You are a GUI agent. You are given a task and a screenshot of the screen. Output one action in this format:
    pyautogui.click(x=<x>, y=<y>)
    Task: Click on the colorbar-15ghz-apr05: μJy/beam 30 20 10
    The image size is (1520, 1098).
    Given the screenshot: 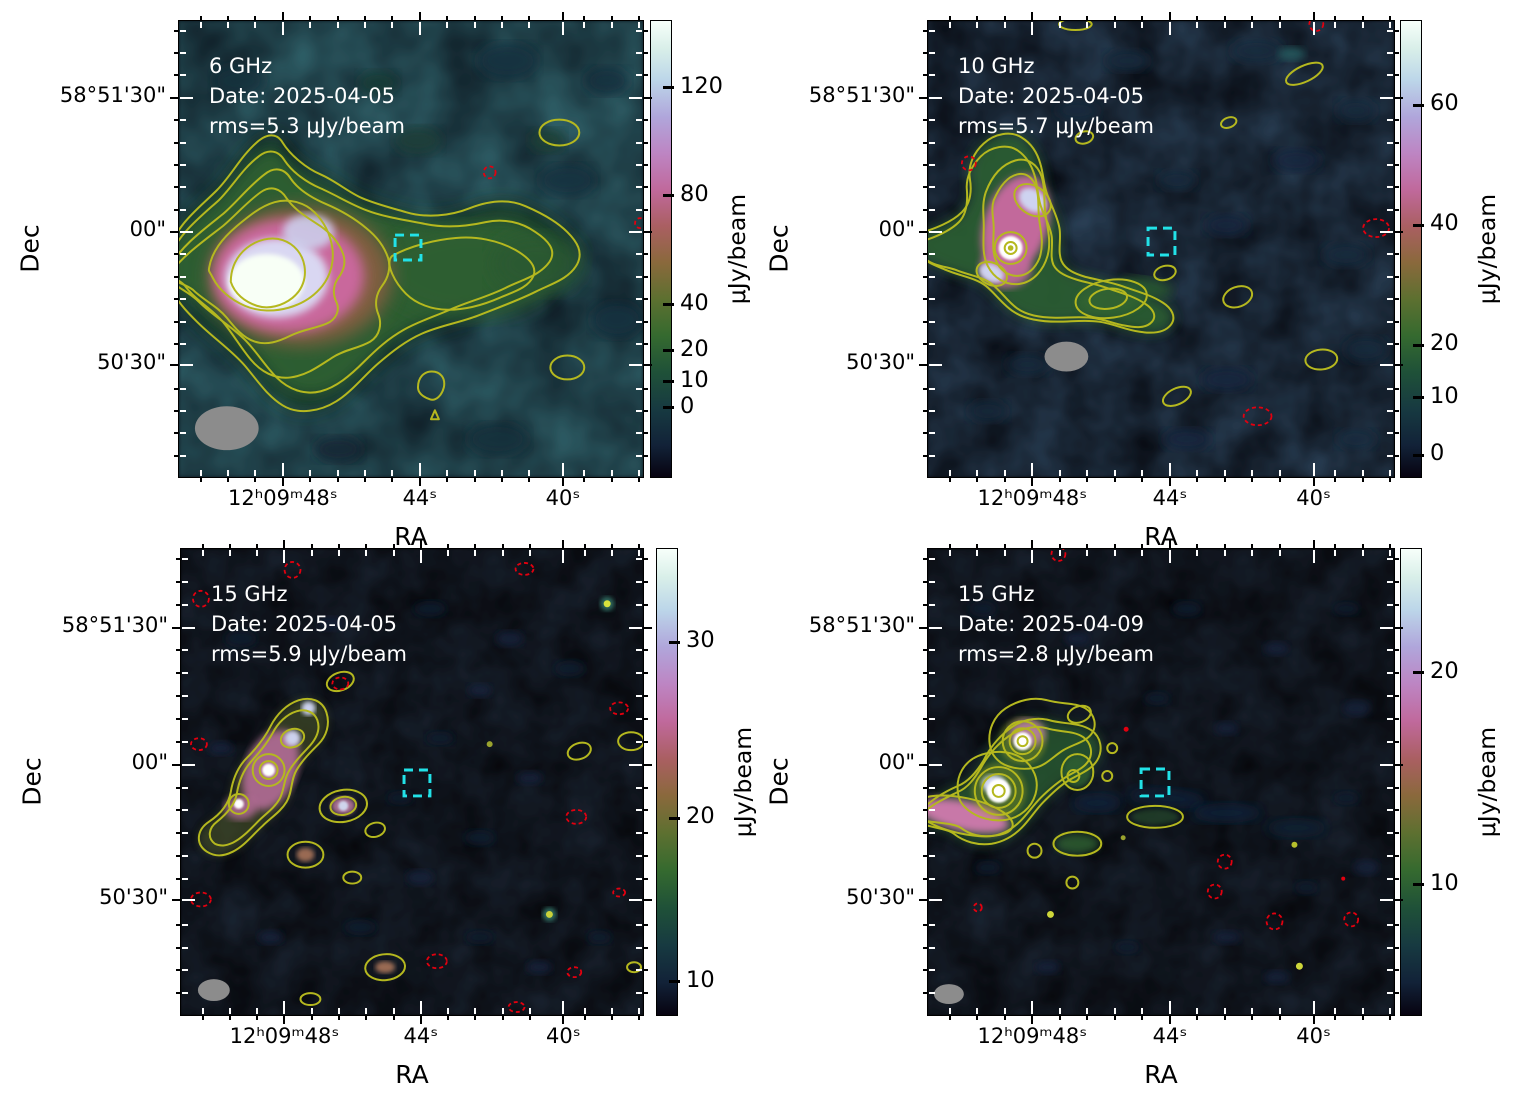 What is the action you would take?
    pyautogui.click(x=706, y=782)
    